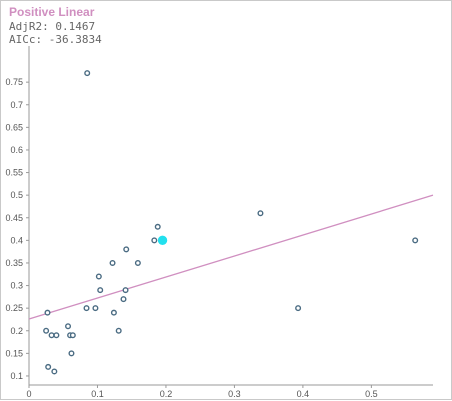 This screenshot has width=452, height=401. Describe the element at coordinates (16, 376) in the screenshot. I see `y-tick-label: 0.1` at that location.